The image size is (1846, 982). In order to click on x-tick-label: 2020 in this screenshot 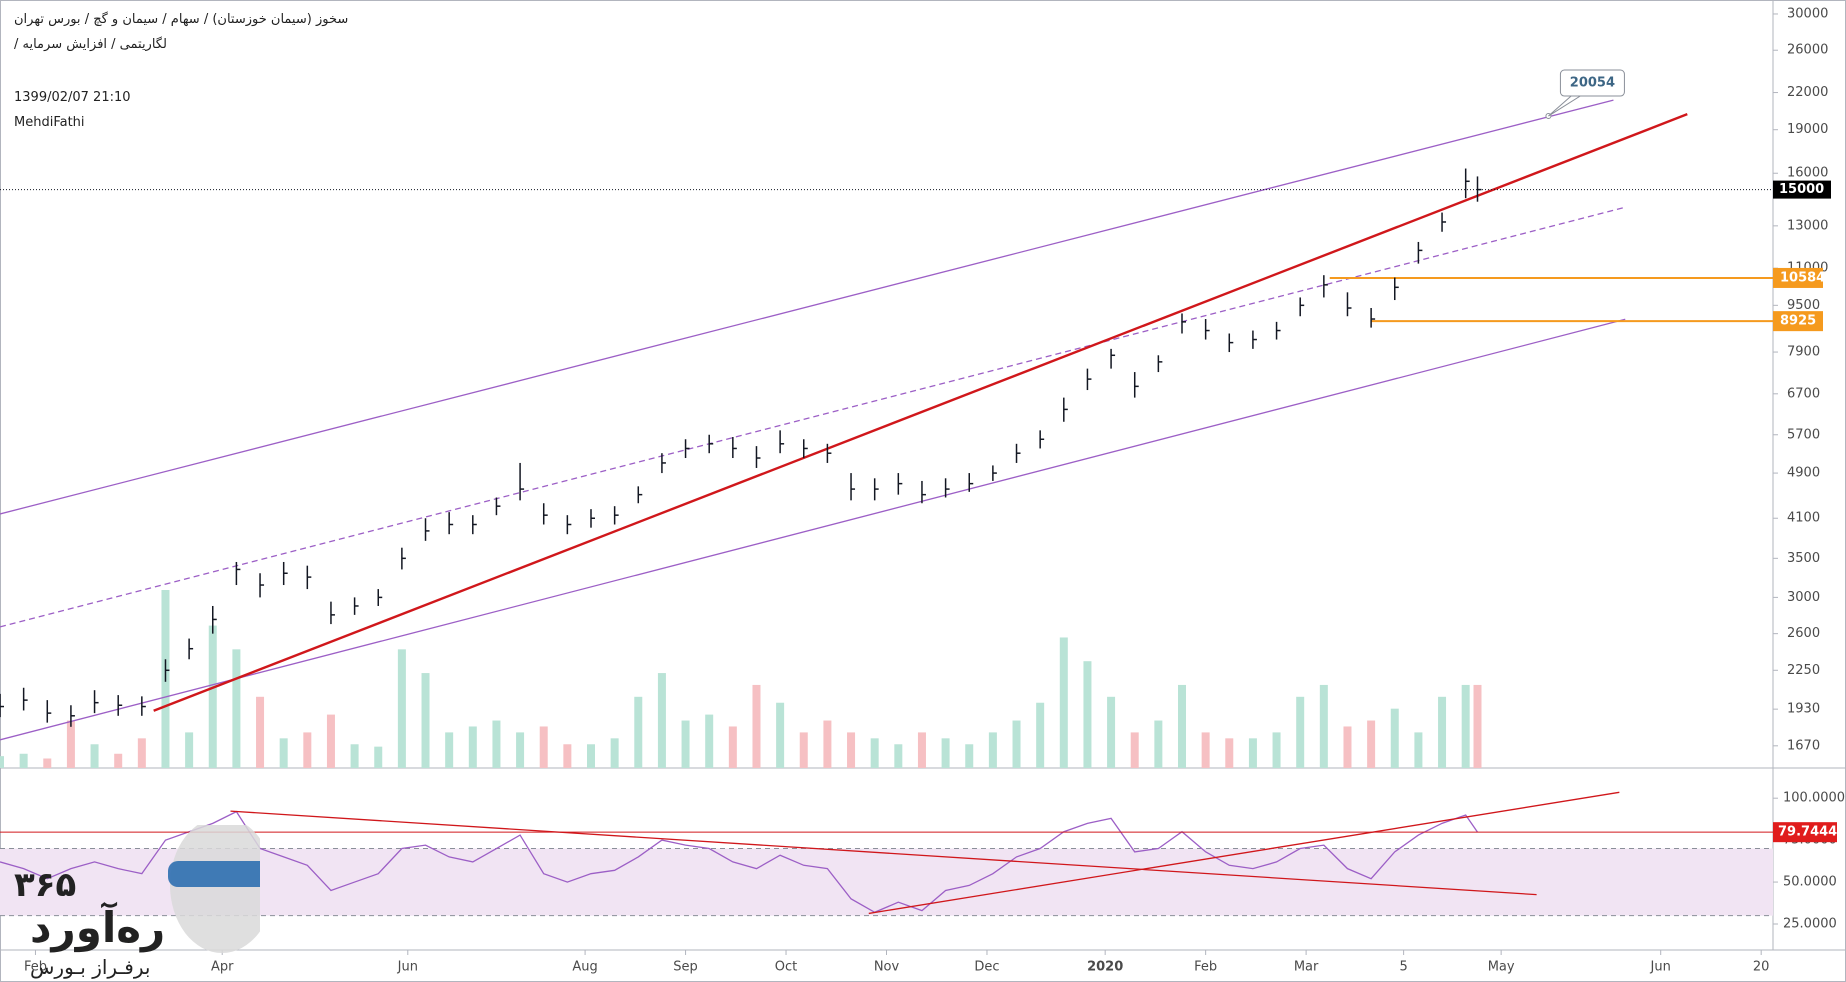, I will do `click(1105, 967)`.